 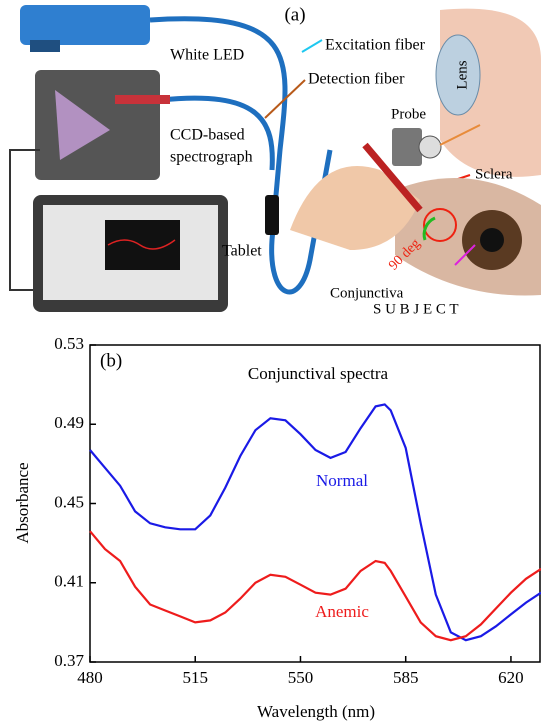 I want to click on x-axis-label: Wavelength (nm), so click(x=316, y=711).